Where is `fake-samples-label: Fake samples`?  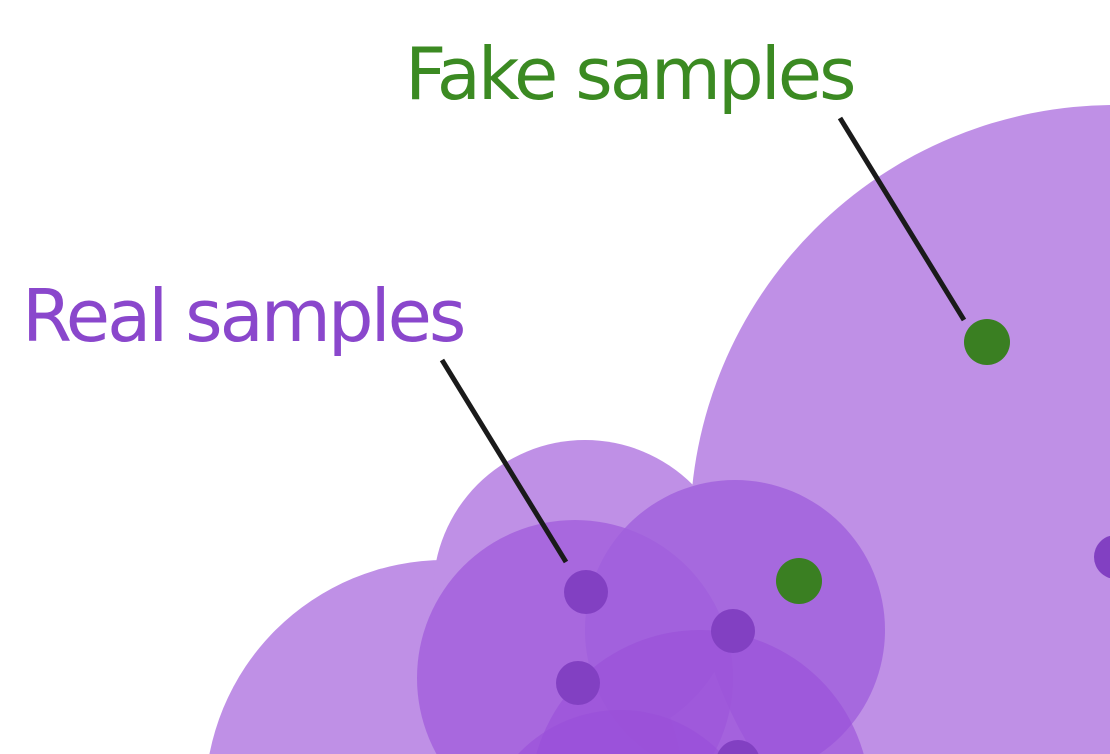 fake-samples-label: Fake samples is located at coordinates (629, 74).